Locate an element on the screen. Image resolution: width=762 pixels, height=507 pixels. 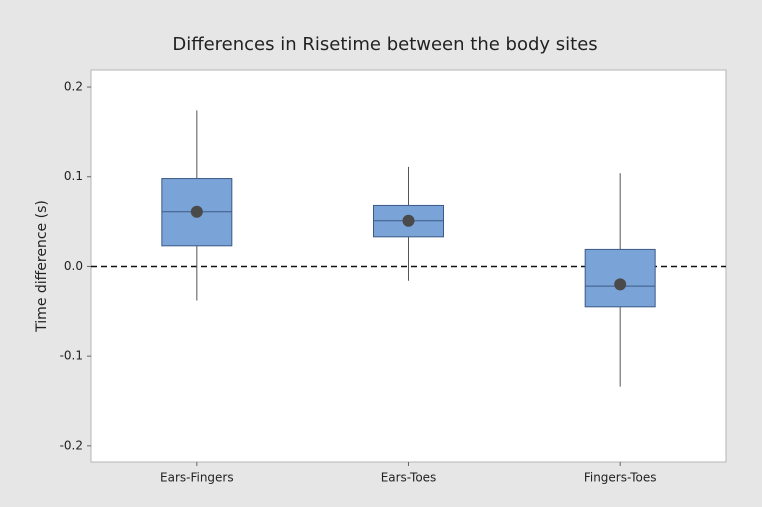
y-axis-label: Time difference (s) is located at coordinates (42, 266).